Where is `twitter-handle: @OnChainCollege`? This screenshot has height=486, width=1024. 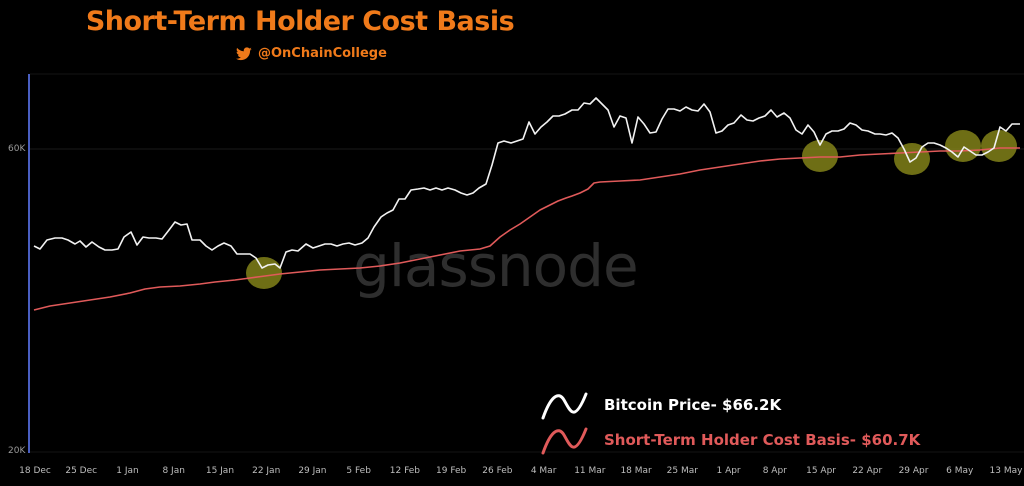
twitter-handle: @OnChainCollege is located at coordinates (311, 53).